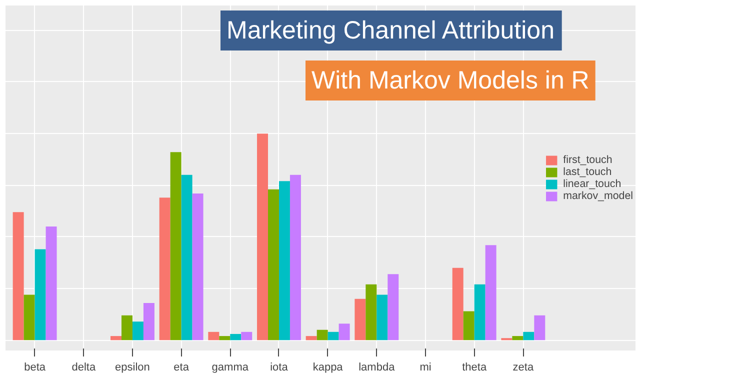 The width and height of the screenshot is (750, 390). I want to click on chart-subtitle: With Markov Models in R, so click(451, 80).